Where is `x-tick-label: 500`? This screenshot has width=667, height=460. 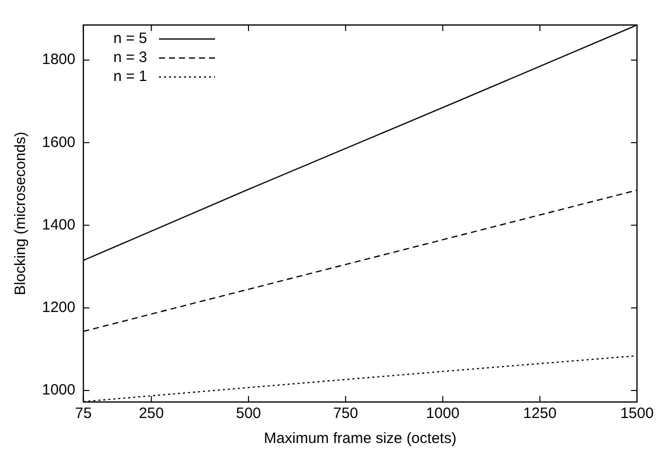 x-tick-label: 500 is located at coordinates (249, 413).